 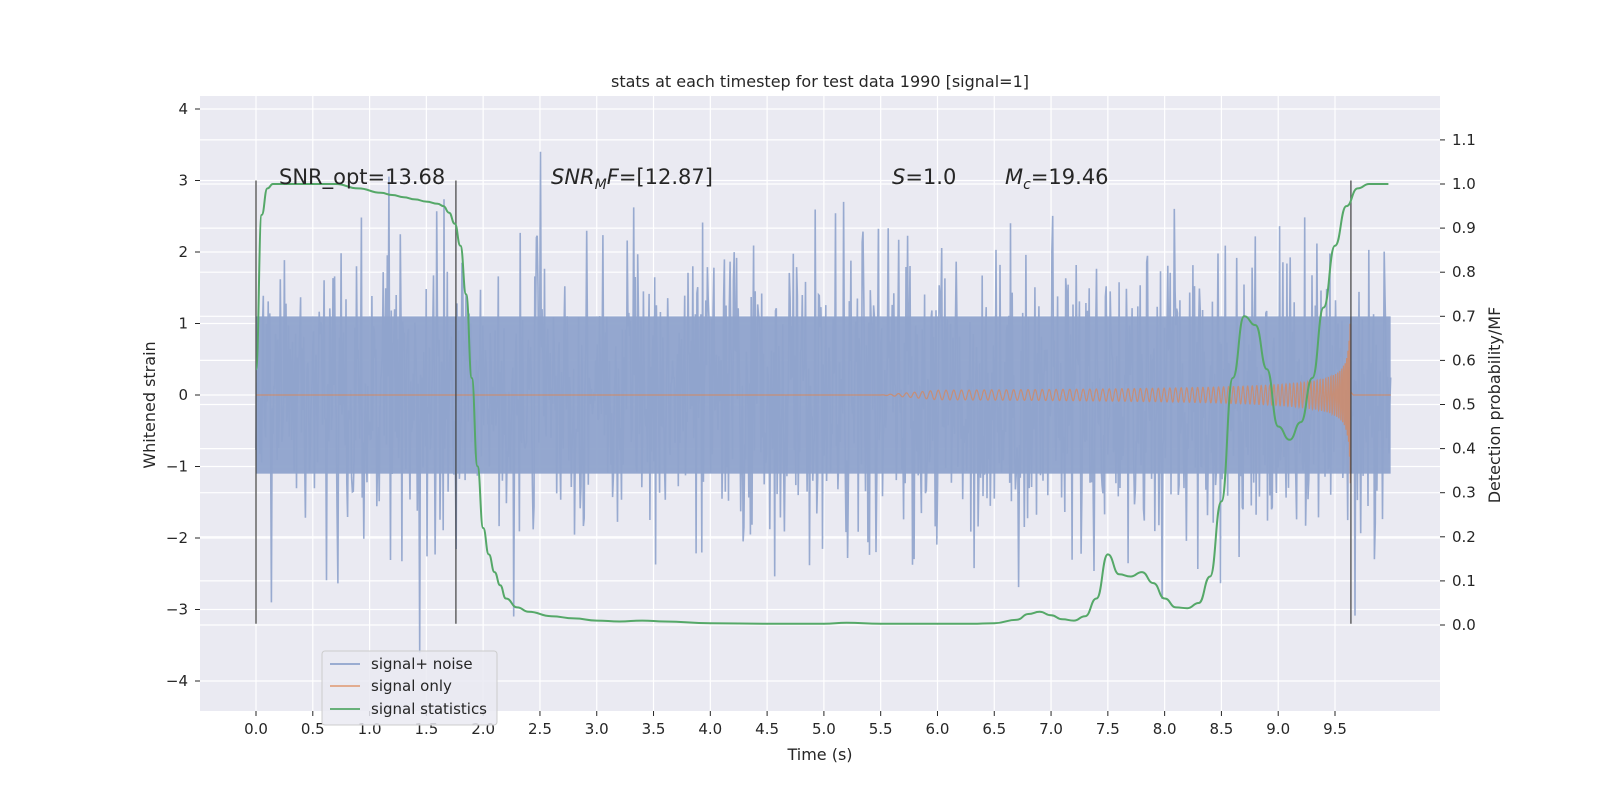 What do you see at coordinates (1027, 185) in the screenshot?
I see `annotation-mc-sub: c` at bounding box center [1027, 185].